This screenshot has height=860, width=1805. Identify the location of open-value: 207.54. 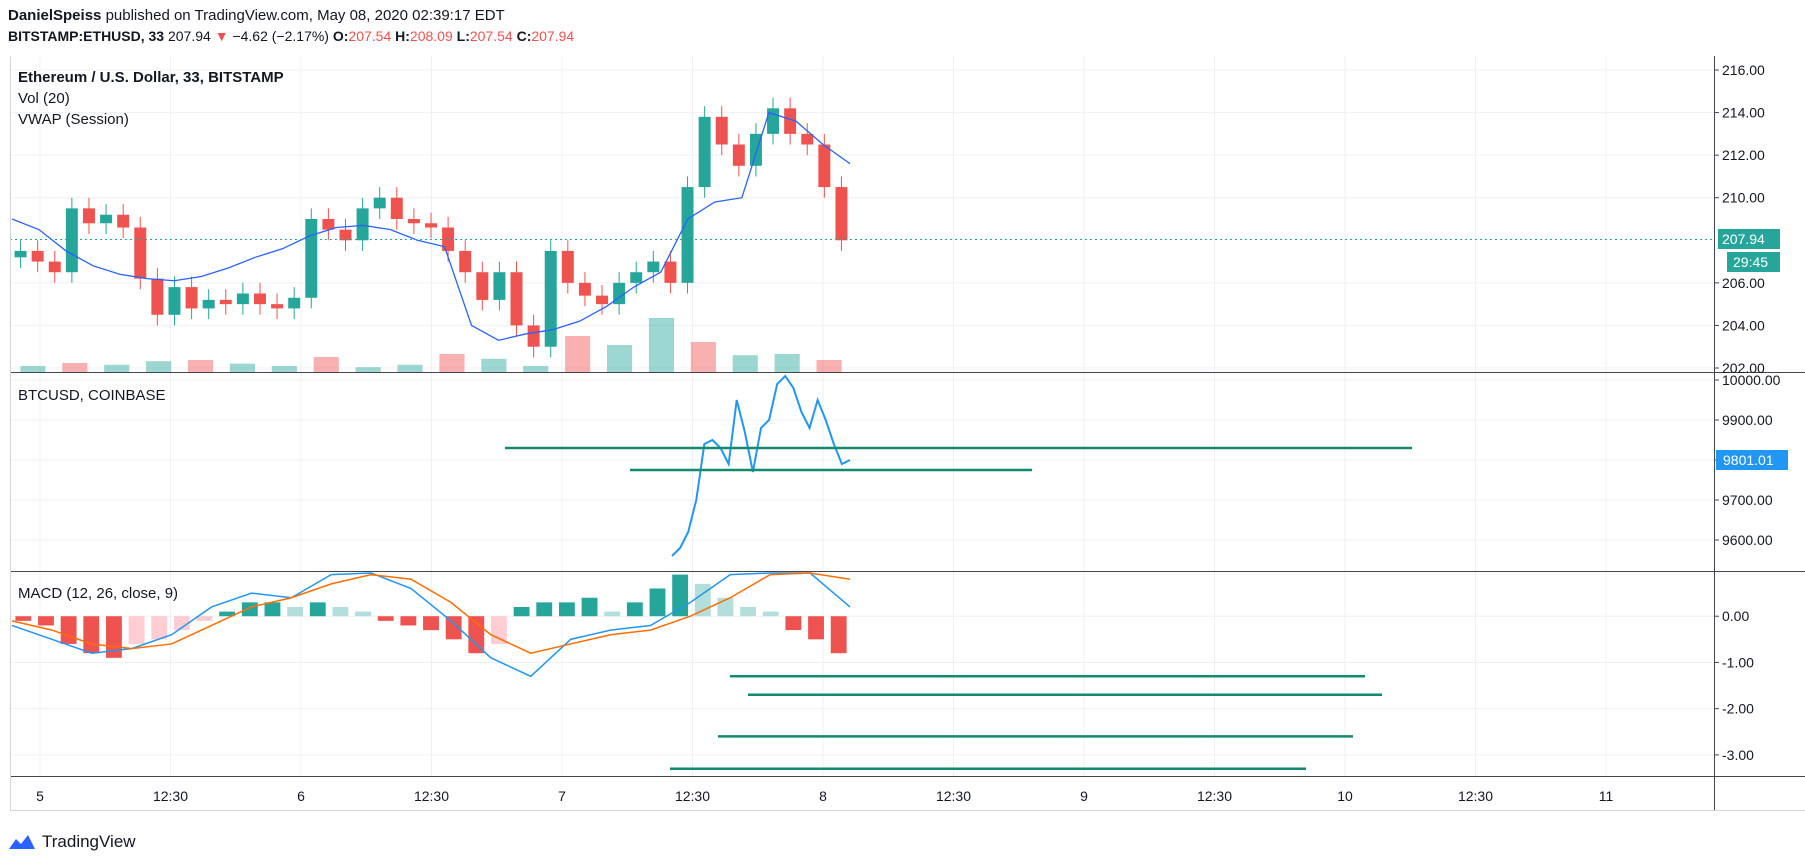
(370, 36).